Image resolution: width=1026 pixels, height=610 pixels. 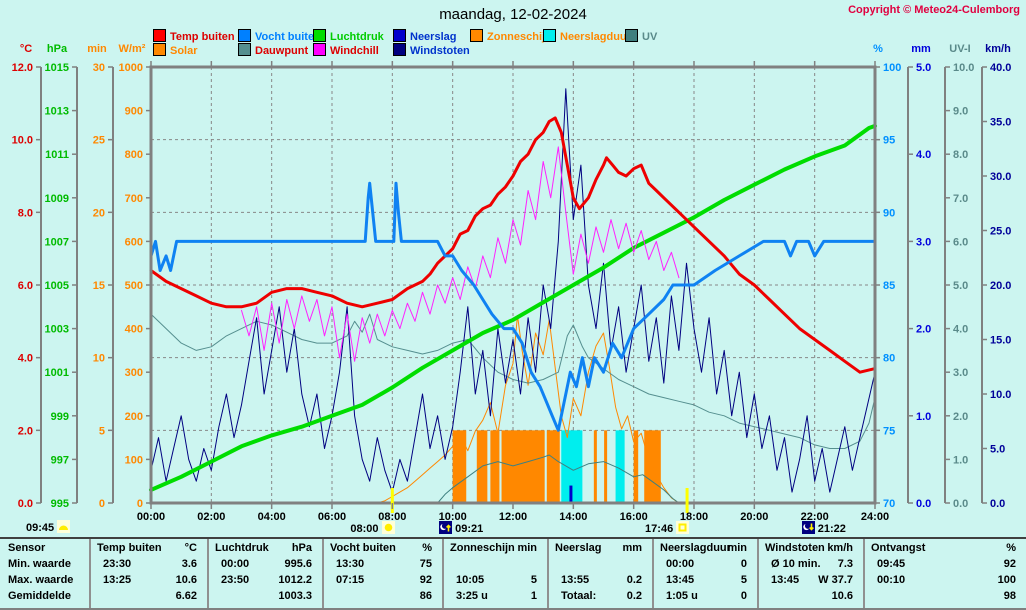 I want to click on moonrise-note-time: 09:21, so click(x=469, y=529).